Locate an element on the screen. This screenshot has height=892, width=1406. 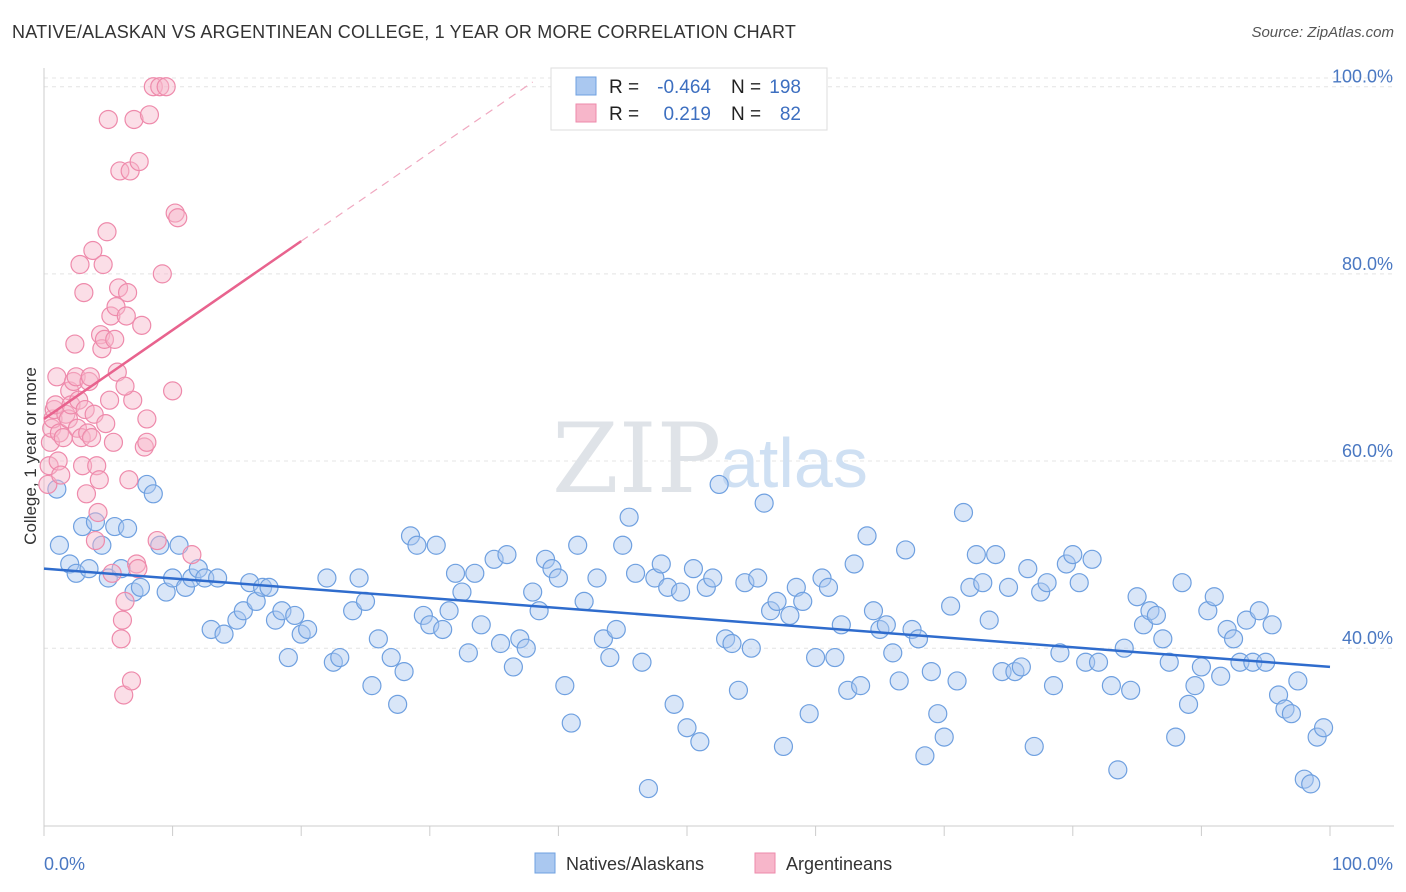
stats-legend-swatch-pink is located at coordinates (586, 113).